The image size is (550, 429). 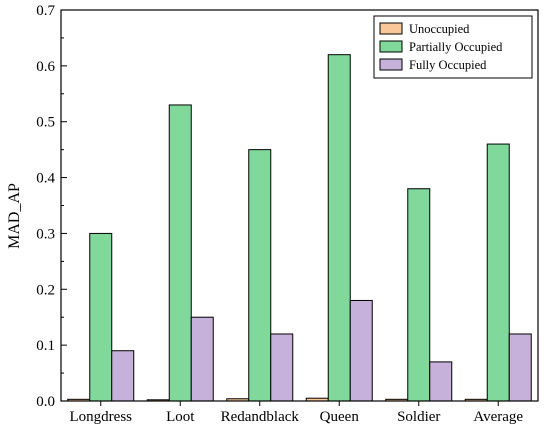 What do you see at coordinates (340, 417) in the screenshot?
I see `x-tick-label: Queen` at bounding box center [340, 417].